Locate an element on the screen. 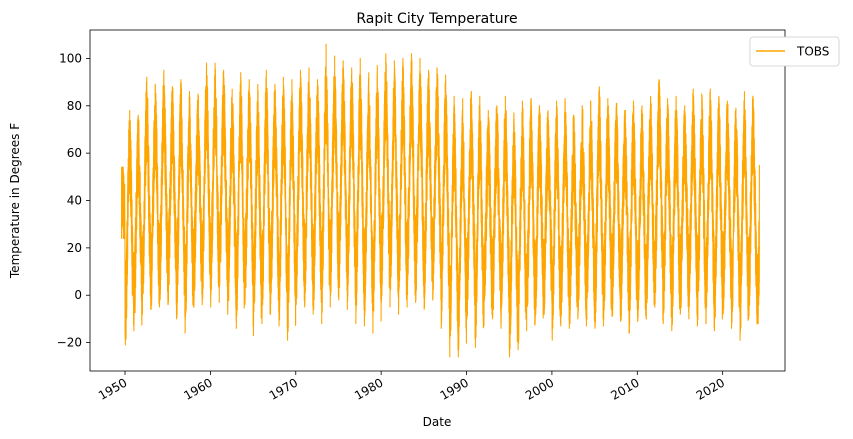 Image resolution: width=853 pixels, height=439 pixels. y-tick-label: 80 is located at coordinates (74, 106).